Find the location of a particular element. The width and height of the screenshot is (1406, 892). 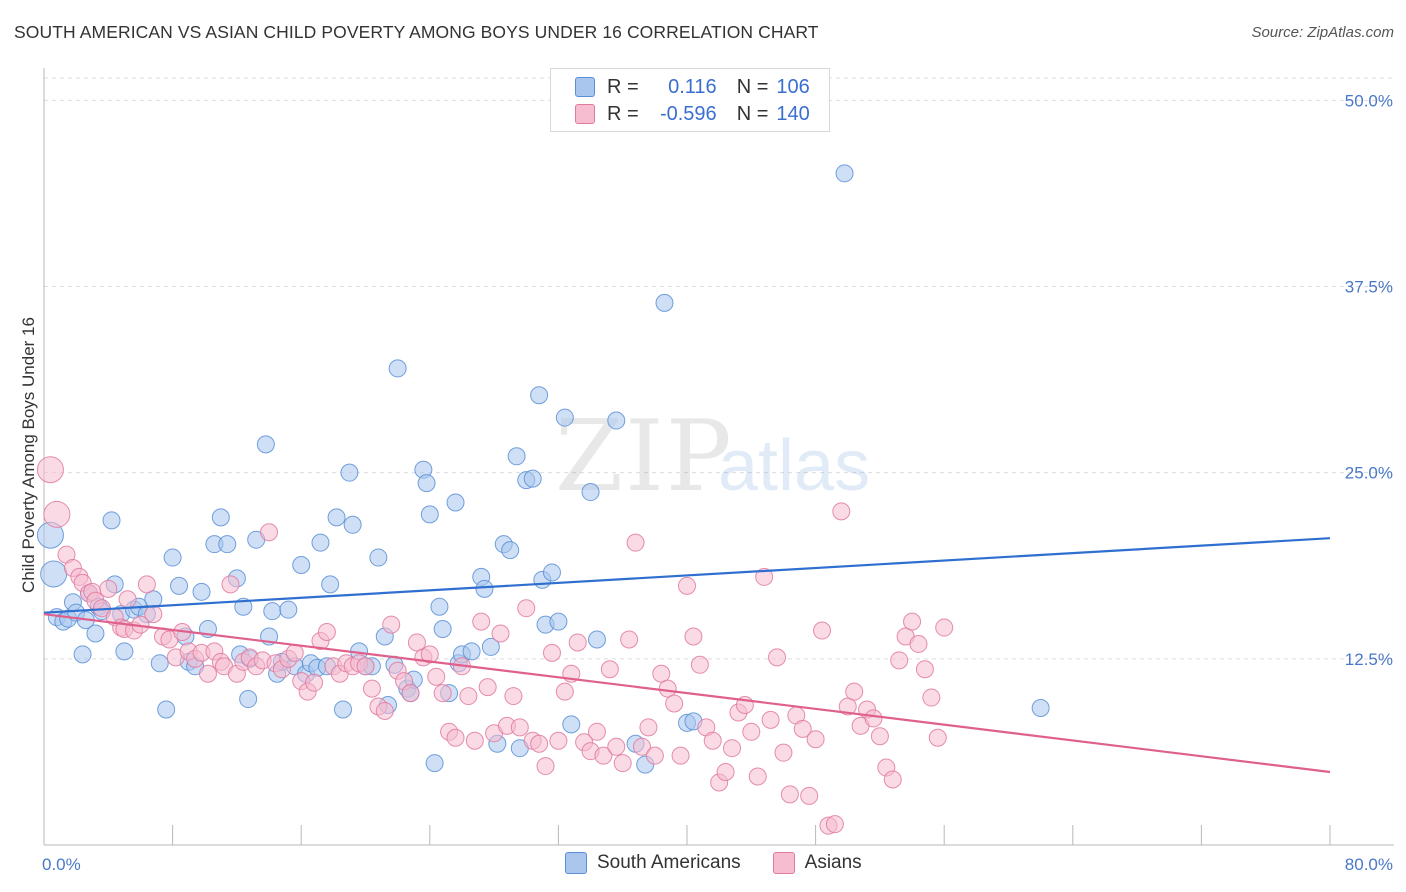

series-legend-south-americans: South Americans is located at coordinates (653, 863).